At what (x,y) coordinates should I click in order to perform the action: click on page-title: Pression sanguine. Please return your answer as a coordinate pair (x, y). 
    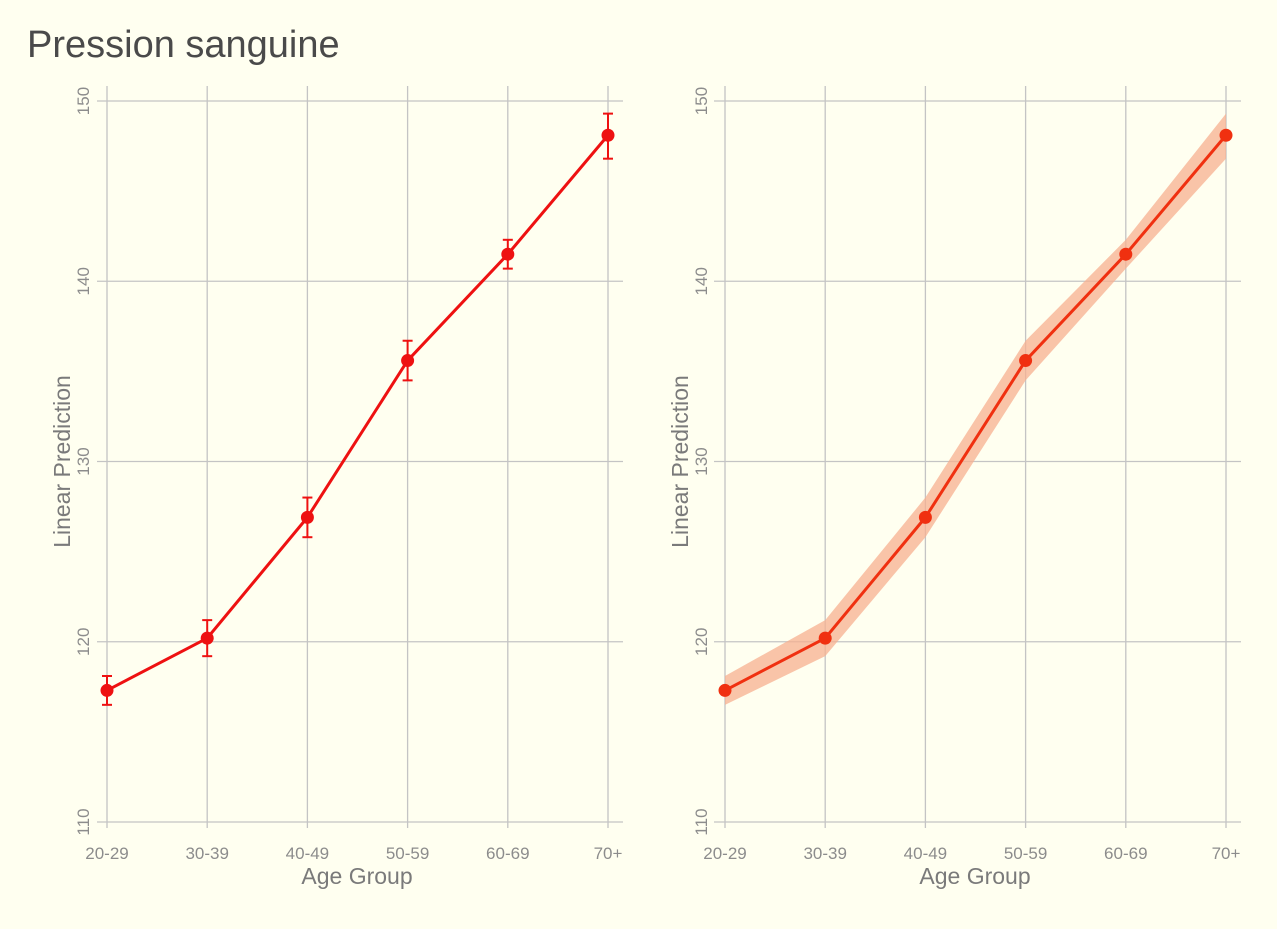
    Looking at the image, I should click on (183, 45).